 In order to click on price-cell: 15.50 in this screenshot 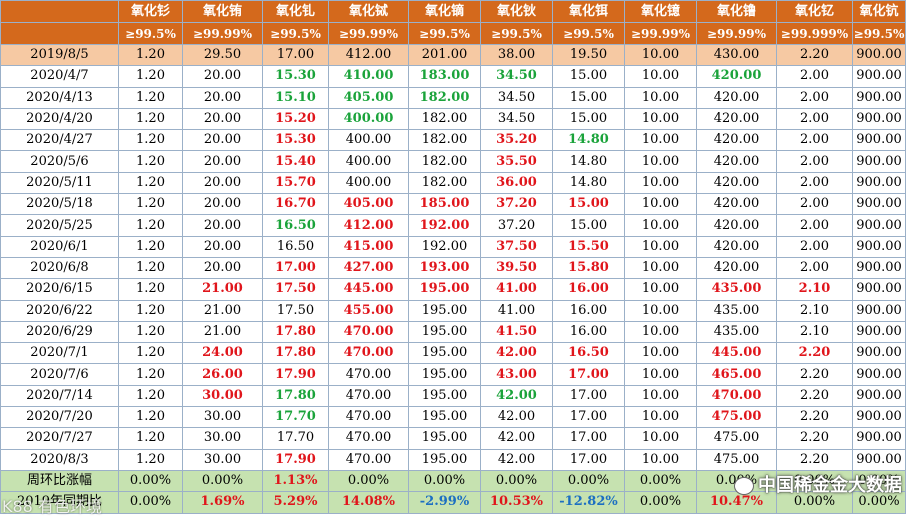, I will do `click(588, 246)`.